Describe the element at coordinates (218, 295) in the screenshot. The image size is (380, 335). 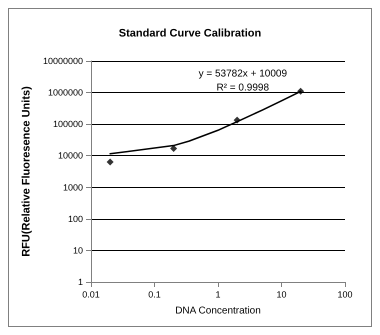
I see `x-tick-label: 1` at that location.